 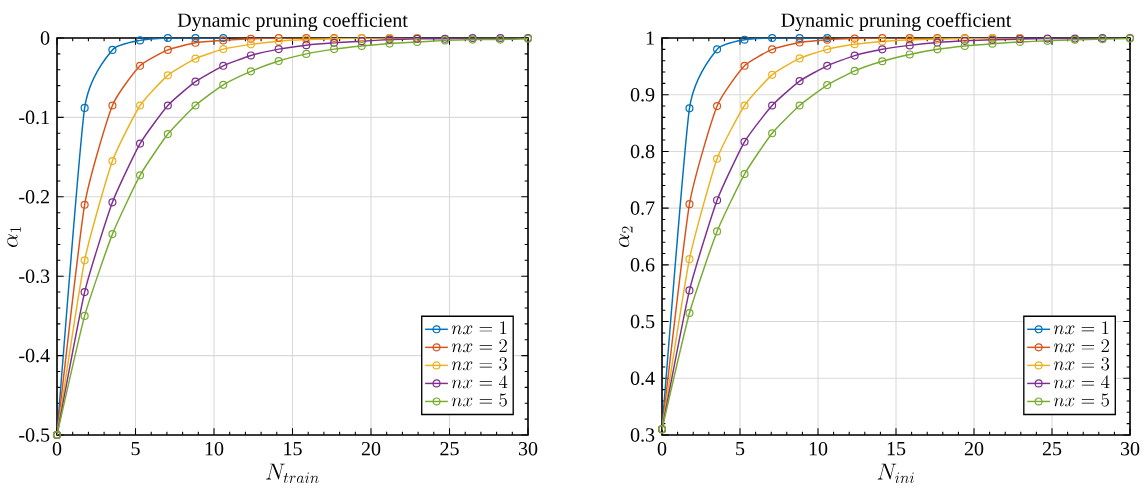 What do you see at coordinates (14, 237) in the screenshot?
I see `y-axis-title: $\alpha_{1}$` at bounding box center [14, 237].